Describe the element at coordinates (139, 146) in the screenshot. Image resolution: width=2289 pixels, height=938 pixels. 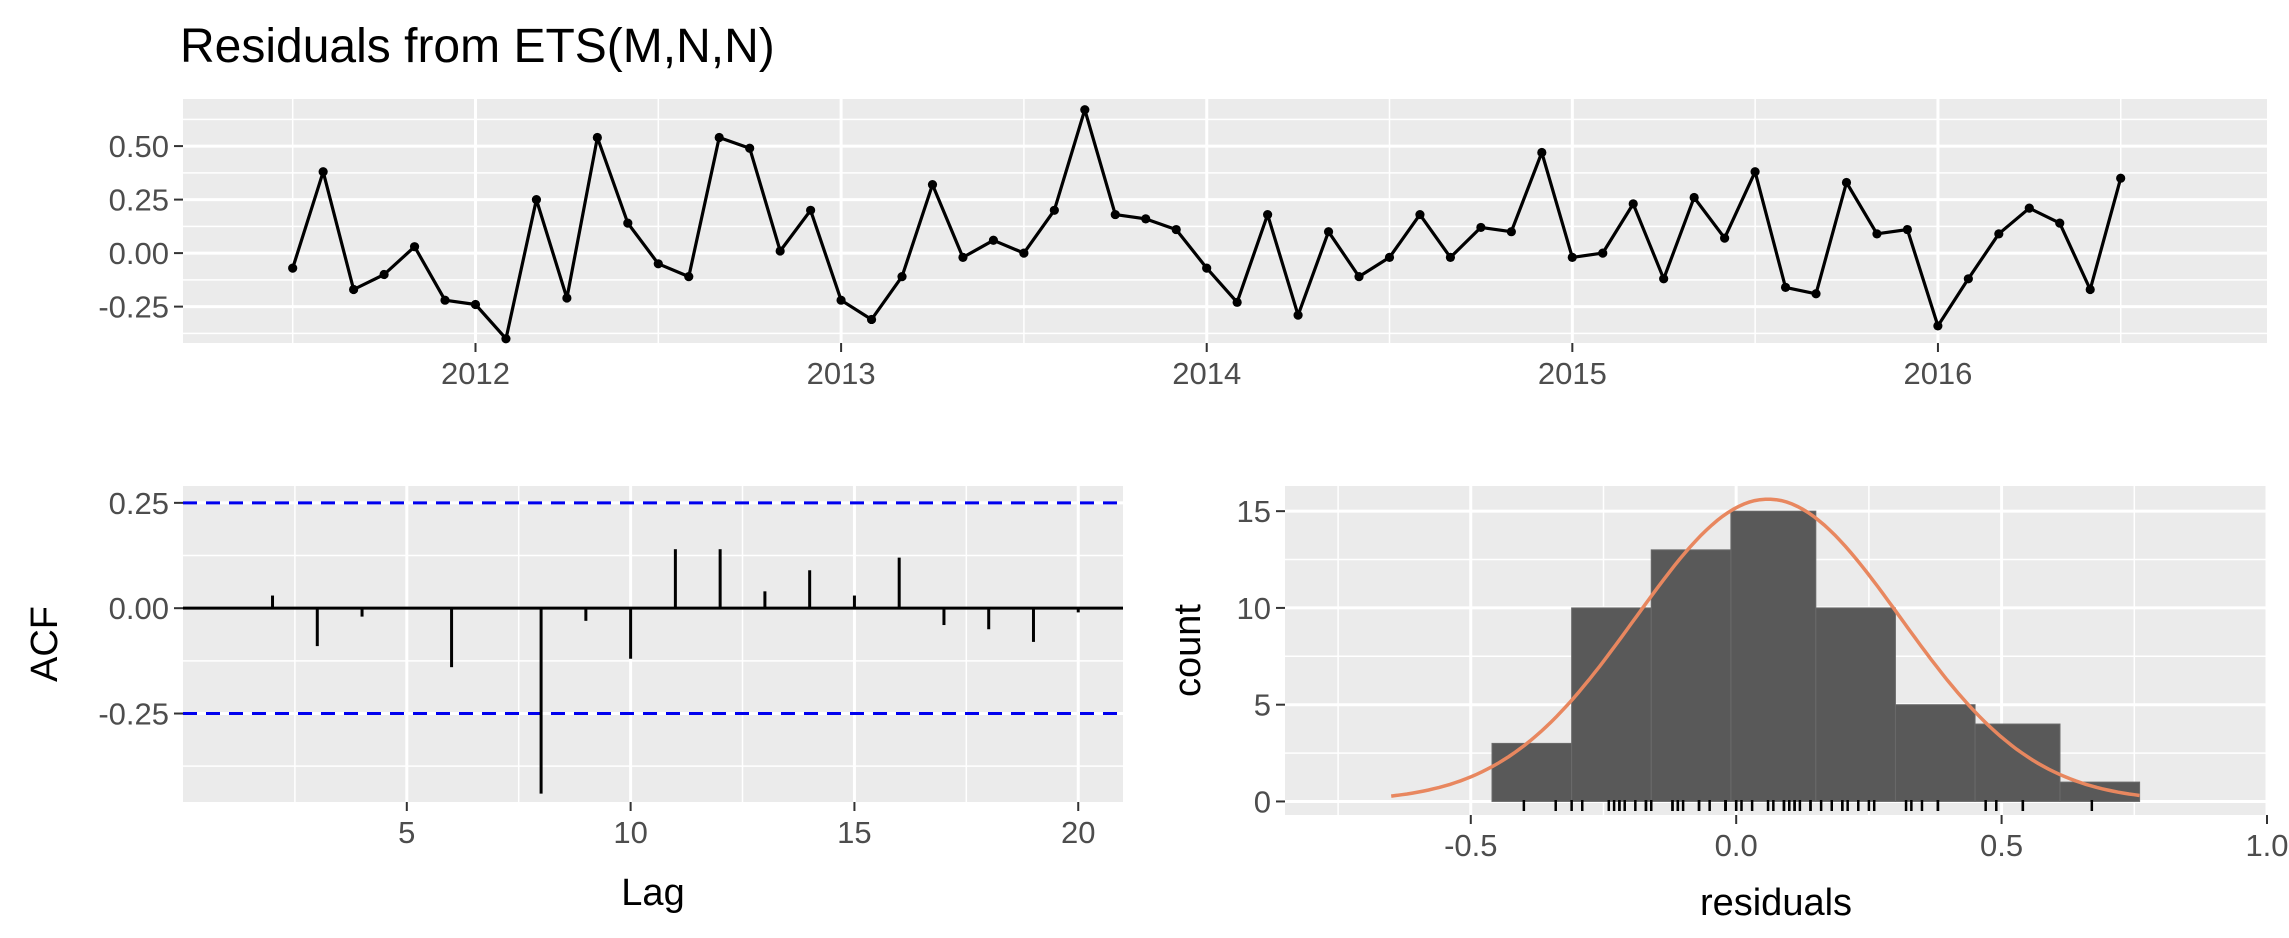
I see `y-tick-label: 0.50` at that location.